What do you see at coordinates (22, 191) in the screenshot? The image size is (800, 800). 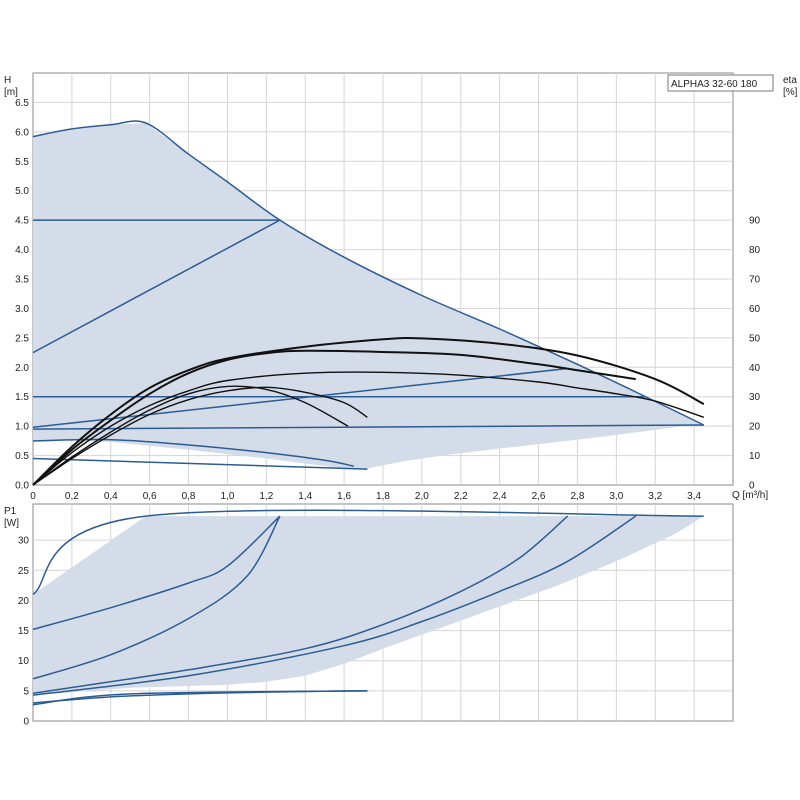 I see `head-tick-label: 5.0` at bounding box center [22, 191].